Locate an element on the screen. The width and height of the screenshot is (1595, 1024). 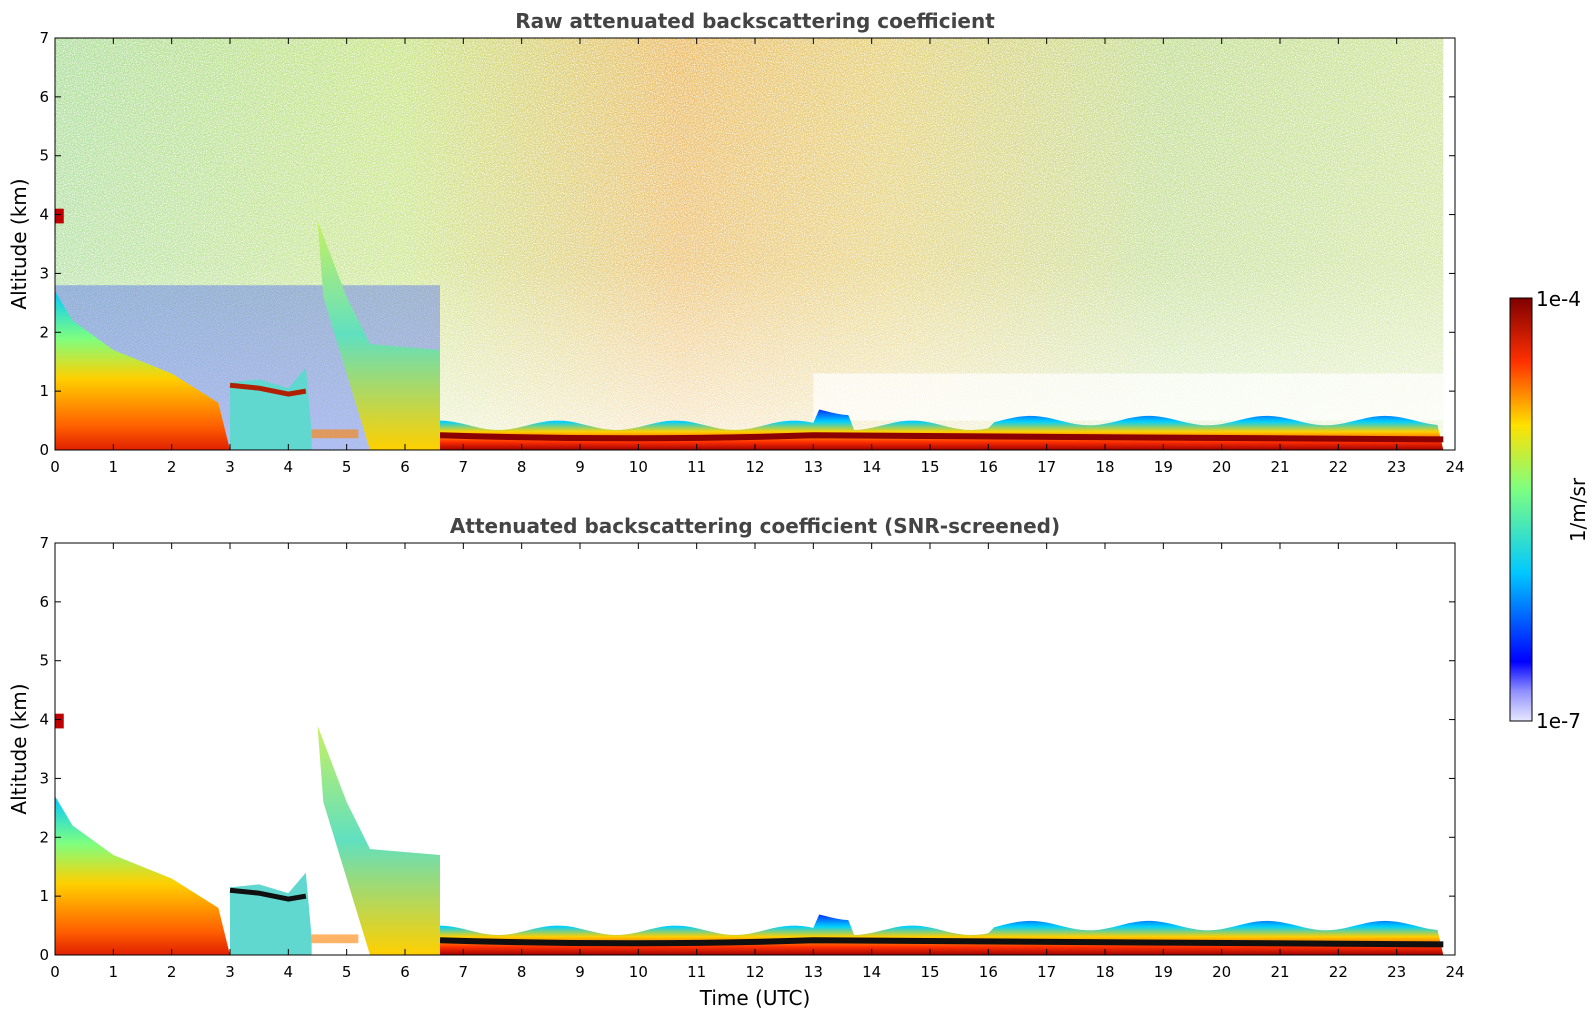
clear-patch is located at coordinates (1128, 397).